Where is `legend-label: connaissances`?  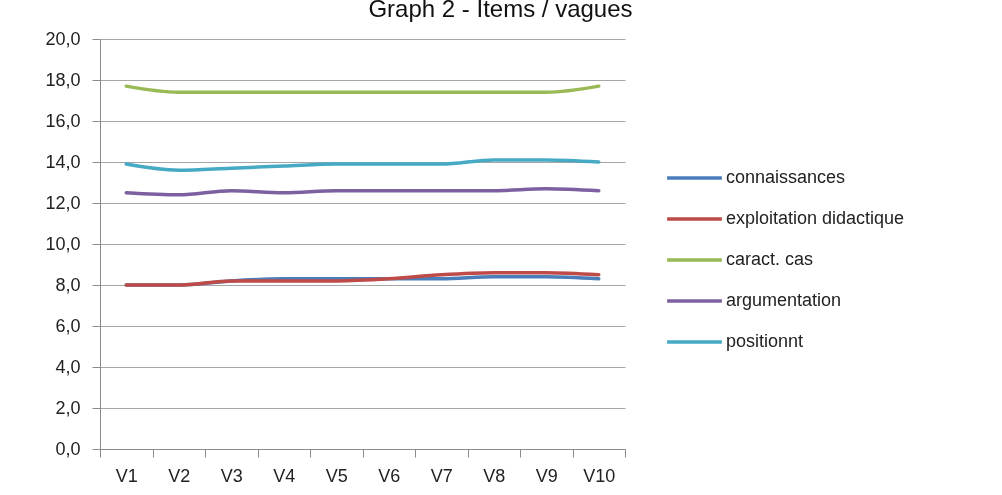 legend-label: connaissances is located at coordinates (786, 177).